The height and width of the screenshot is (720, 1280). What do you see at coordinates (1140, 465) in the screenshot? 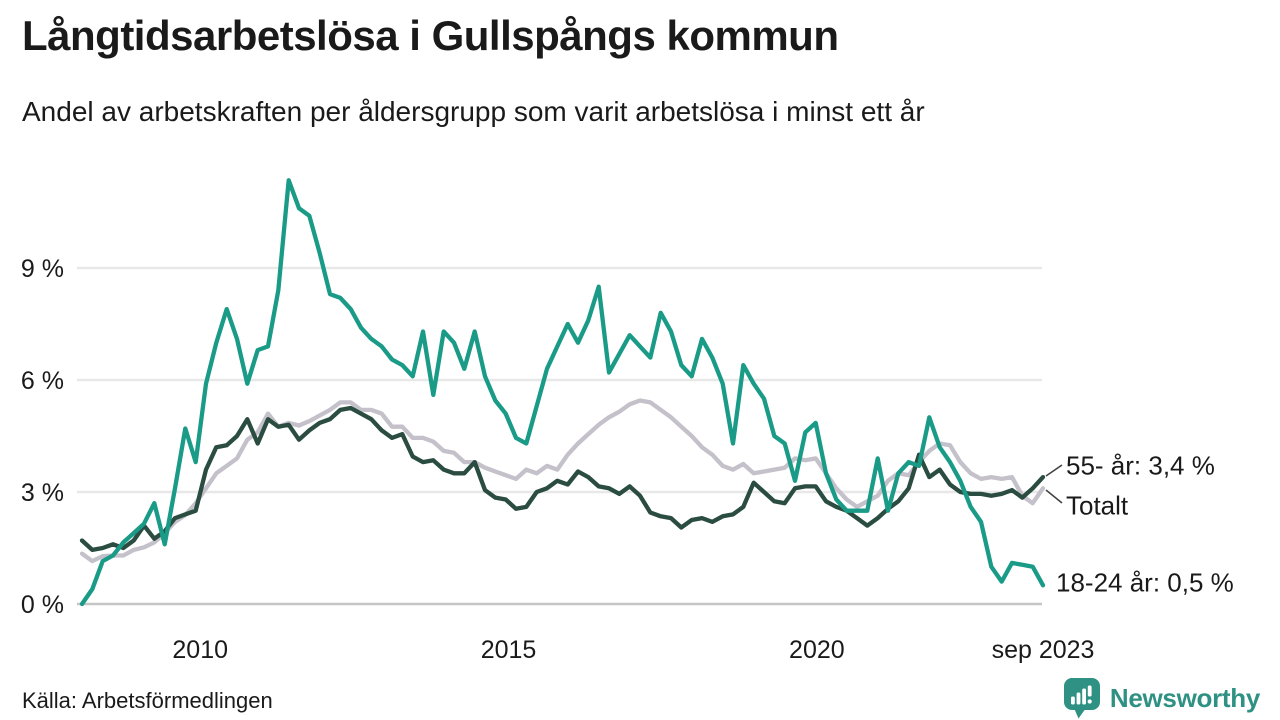
I see `series-label-55-ar: 55- år: 3,4 %` at bounding box center [1140, 465].